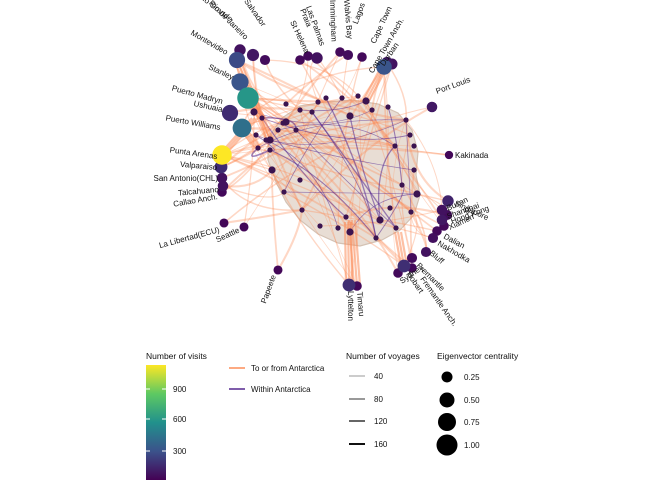  Describe the element at coordinates (472, 155) in the screenshot. I see `port-label: Kakinada` at that location.